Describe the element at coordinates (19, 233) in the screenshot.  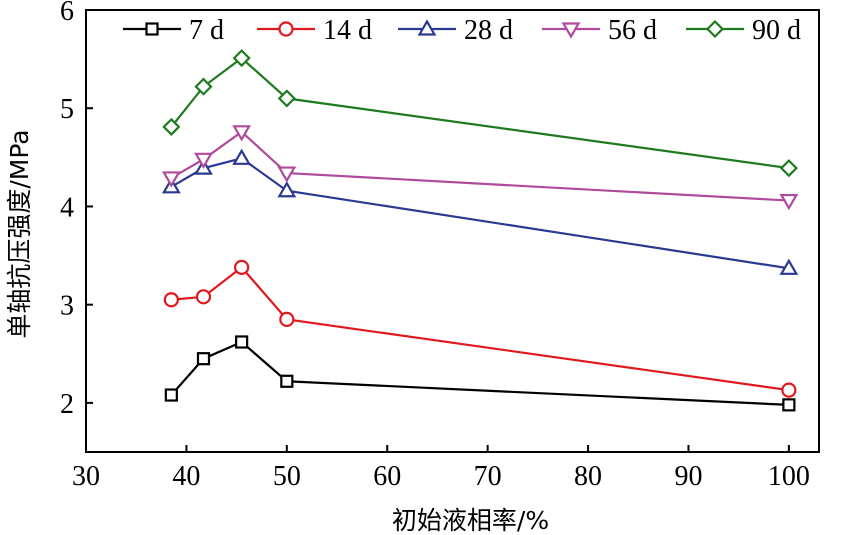
I see `y-axis-title: 单轴抗压强度/MPa` at that location.